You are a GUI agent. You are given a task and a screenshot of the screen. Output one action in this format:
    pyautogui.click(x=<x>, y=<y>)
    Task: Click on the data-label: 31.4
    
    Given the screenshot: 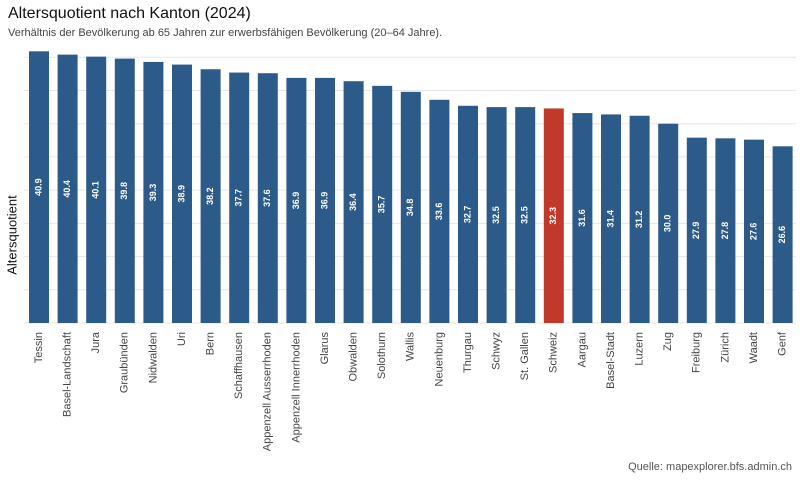 What is the action you would take?
    pyautogui.click(x=610, y=219)
    